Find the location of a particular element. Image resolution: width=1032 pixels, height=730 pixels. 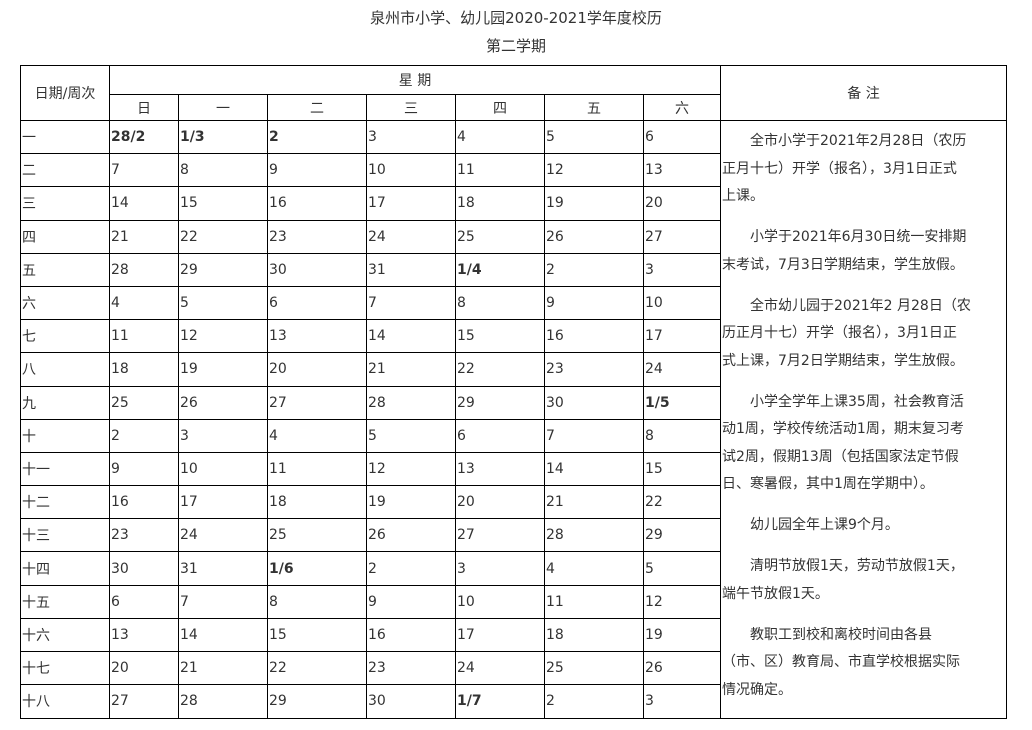

note-line: 日、寒暑假，其中1周在学期中）。 is located at coordinates (828, 484).